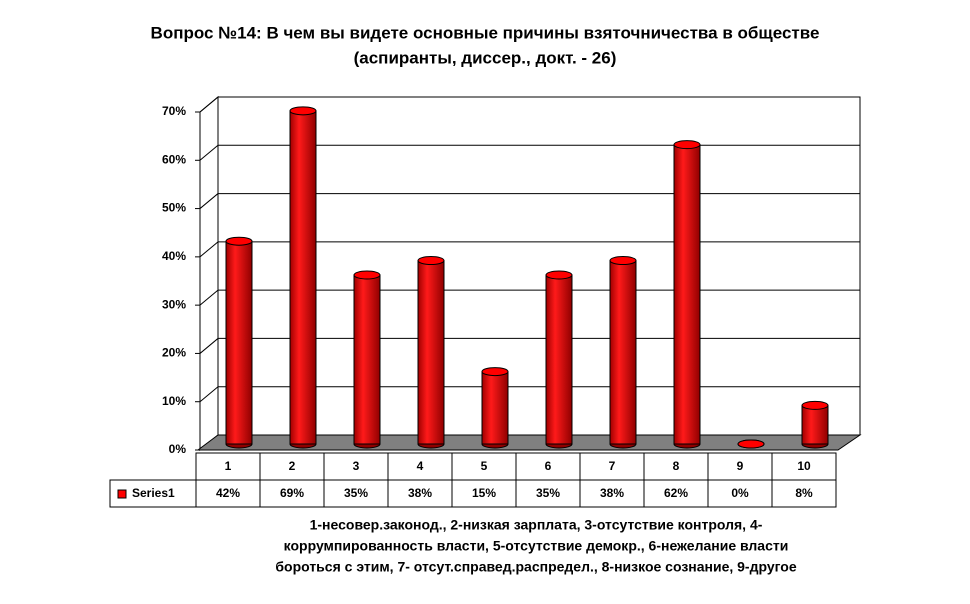 The width and height of the screenshot is (970, 604). I want to click on data-label: 15%, so click(484, 493).